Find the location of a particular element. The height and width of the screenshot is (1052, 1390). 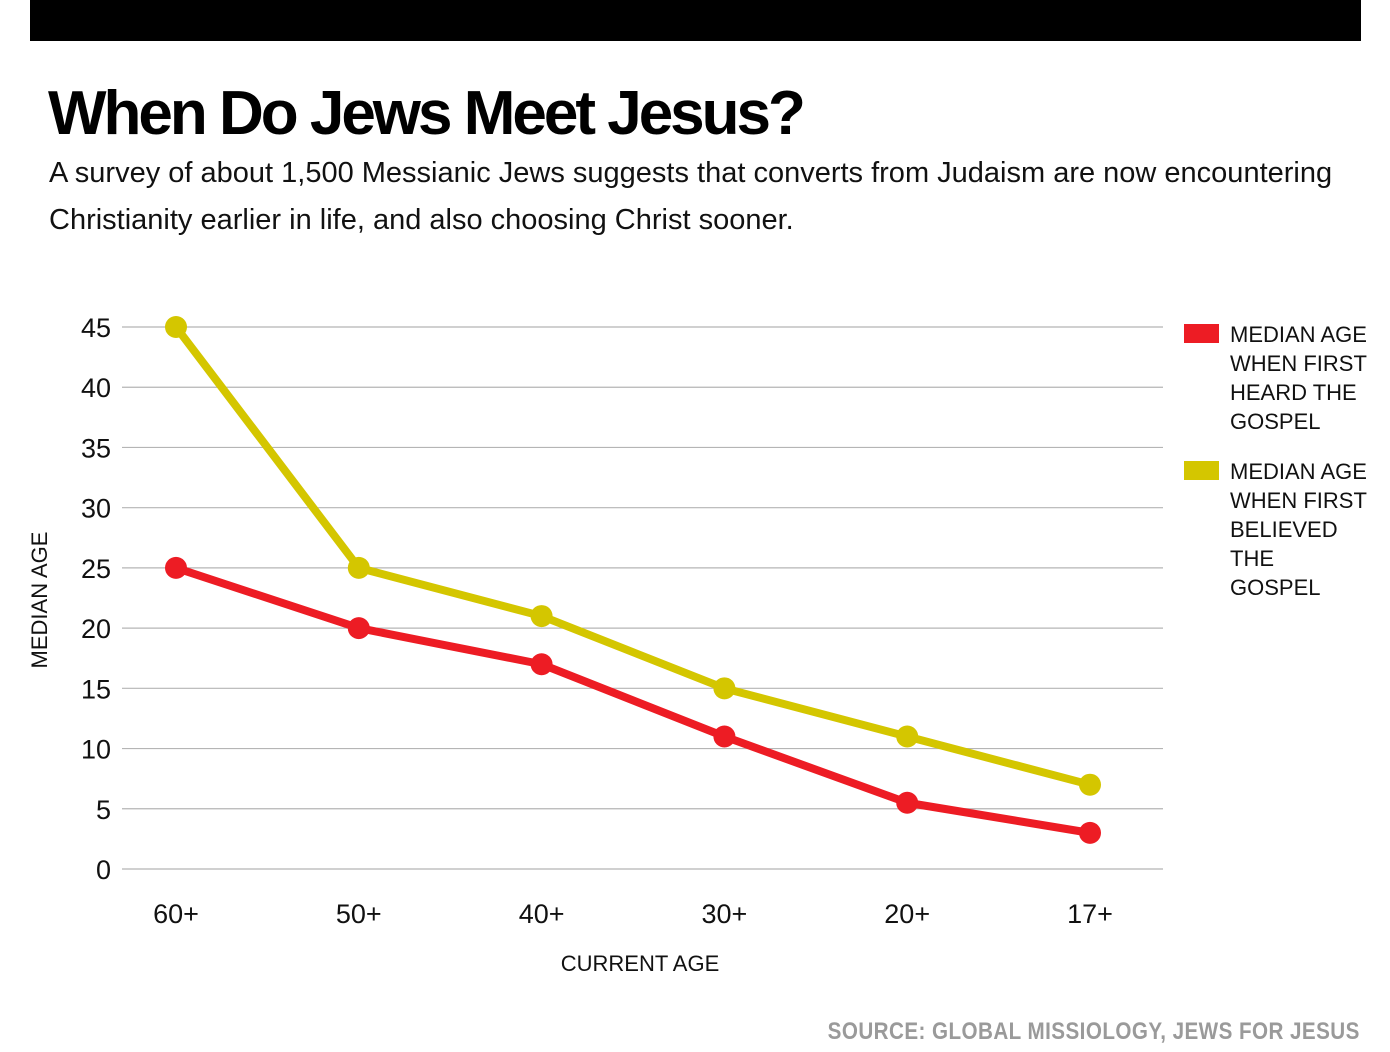

y-tick-label: 25 is located at coordinates (96, 569).